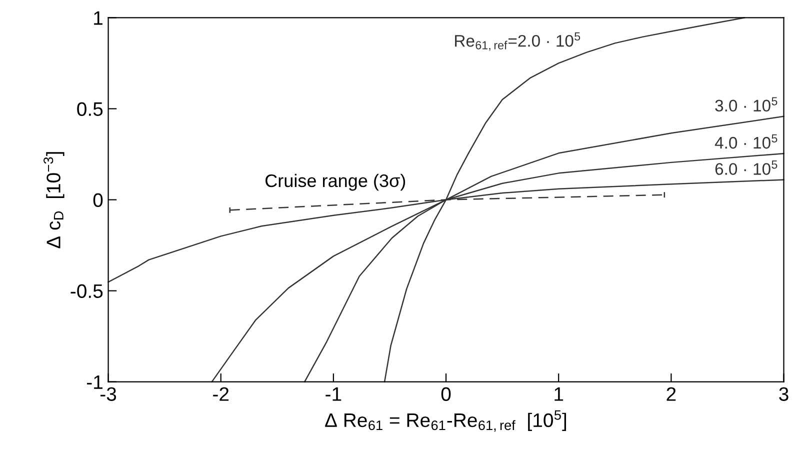  Describe the element at coordinates (221, 394) in the screenshot. I see `x-tick-label: -2` at that location.